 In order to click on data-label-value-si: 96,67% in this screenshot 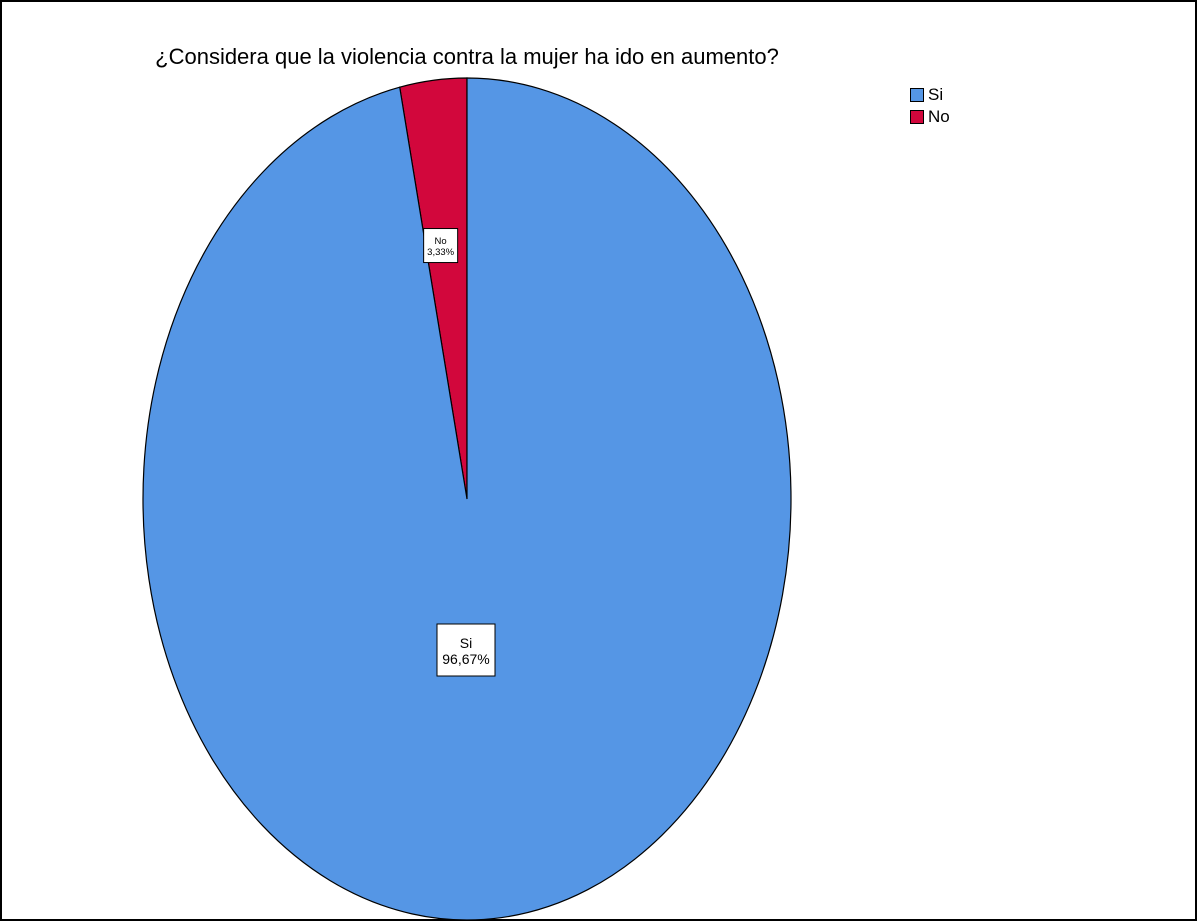, I will do `click(465, 659)`.